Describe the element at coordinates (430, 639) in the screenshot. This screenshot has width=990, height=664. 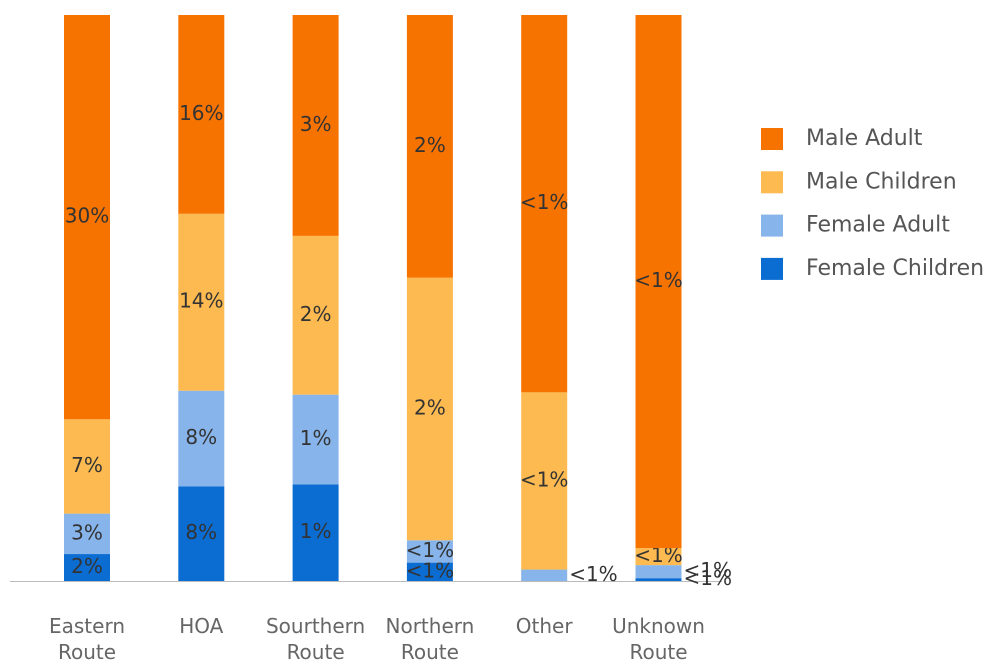
I see `x-tick-label: Northern Route` at that location.